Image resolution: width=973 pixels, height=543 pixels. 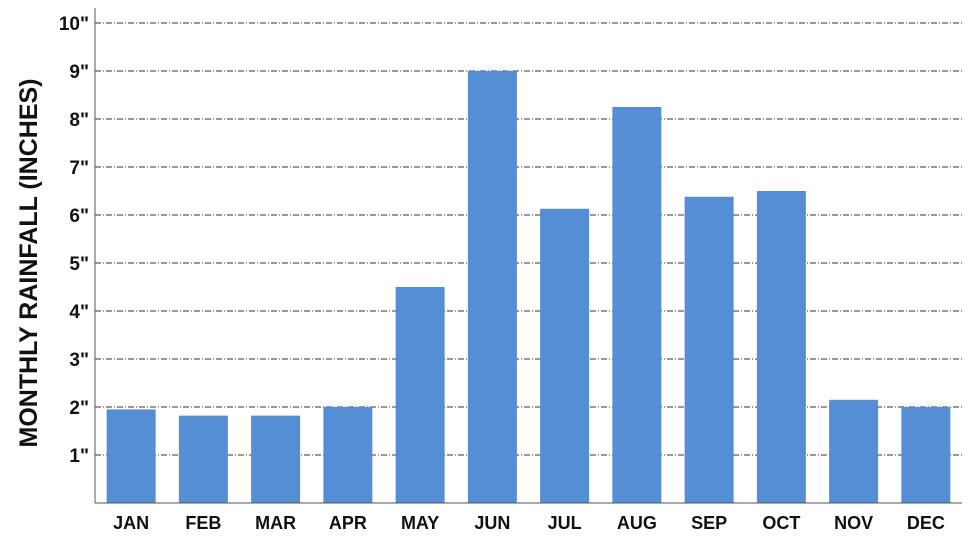 What do you see at coordinates (131, 456) in the screenshot?
I see `bar-jan` at bounding box center [131, 456].